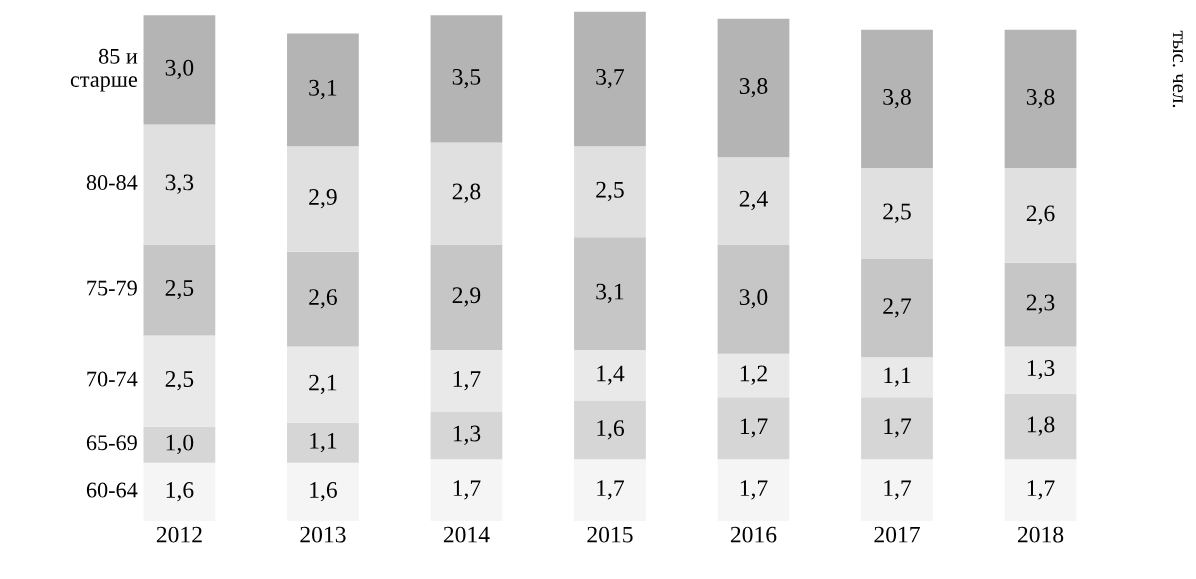 The height and width of the screenshot is (579, 1196). I want to click on data-label: 1,8, so click(1041, 426).